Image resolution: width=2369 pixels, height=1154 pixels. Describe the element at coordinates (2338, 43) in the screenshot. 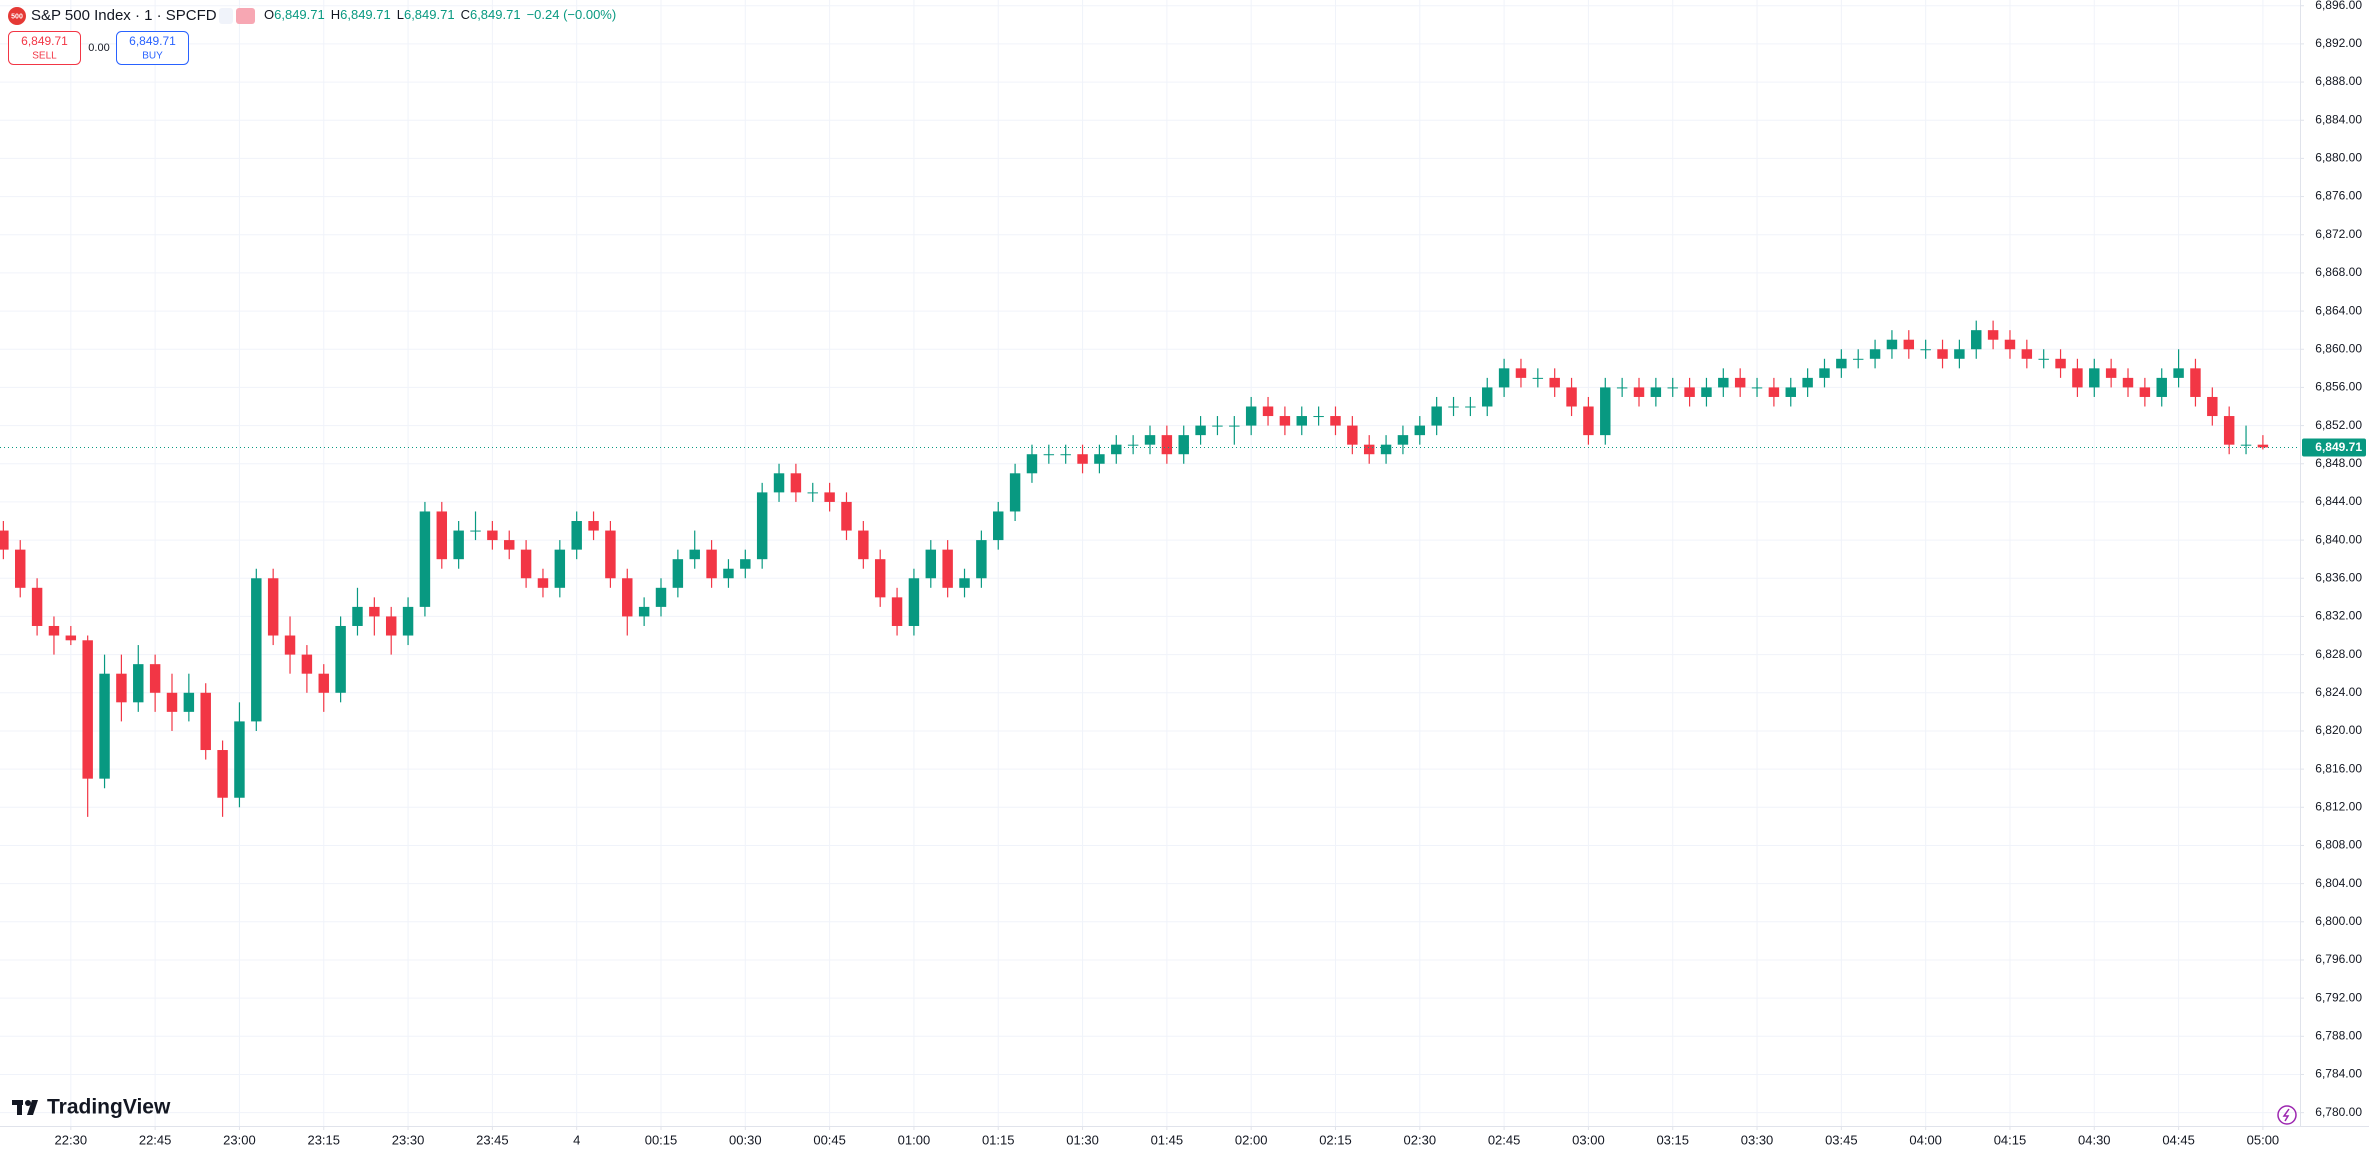

I see `y-tick-label: 6,892.00` at that location.